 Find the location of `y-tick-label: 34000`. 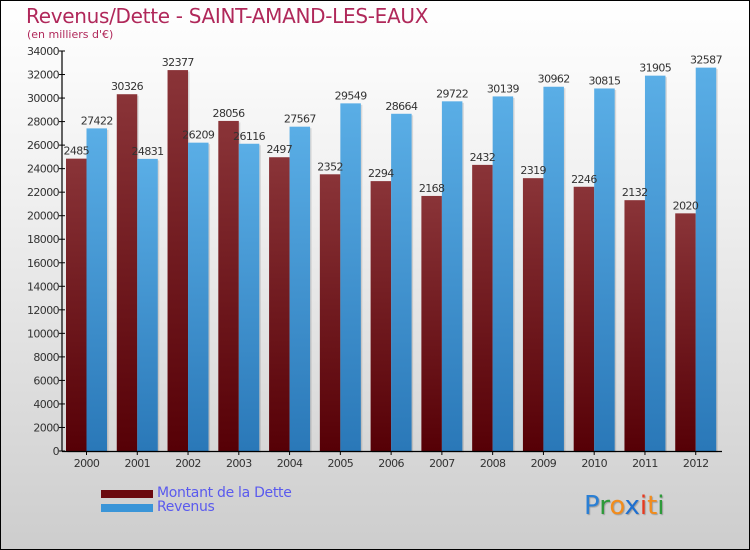

y-tick-label: 34000 is located at coordinates (43, 51).